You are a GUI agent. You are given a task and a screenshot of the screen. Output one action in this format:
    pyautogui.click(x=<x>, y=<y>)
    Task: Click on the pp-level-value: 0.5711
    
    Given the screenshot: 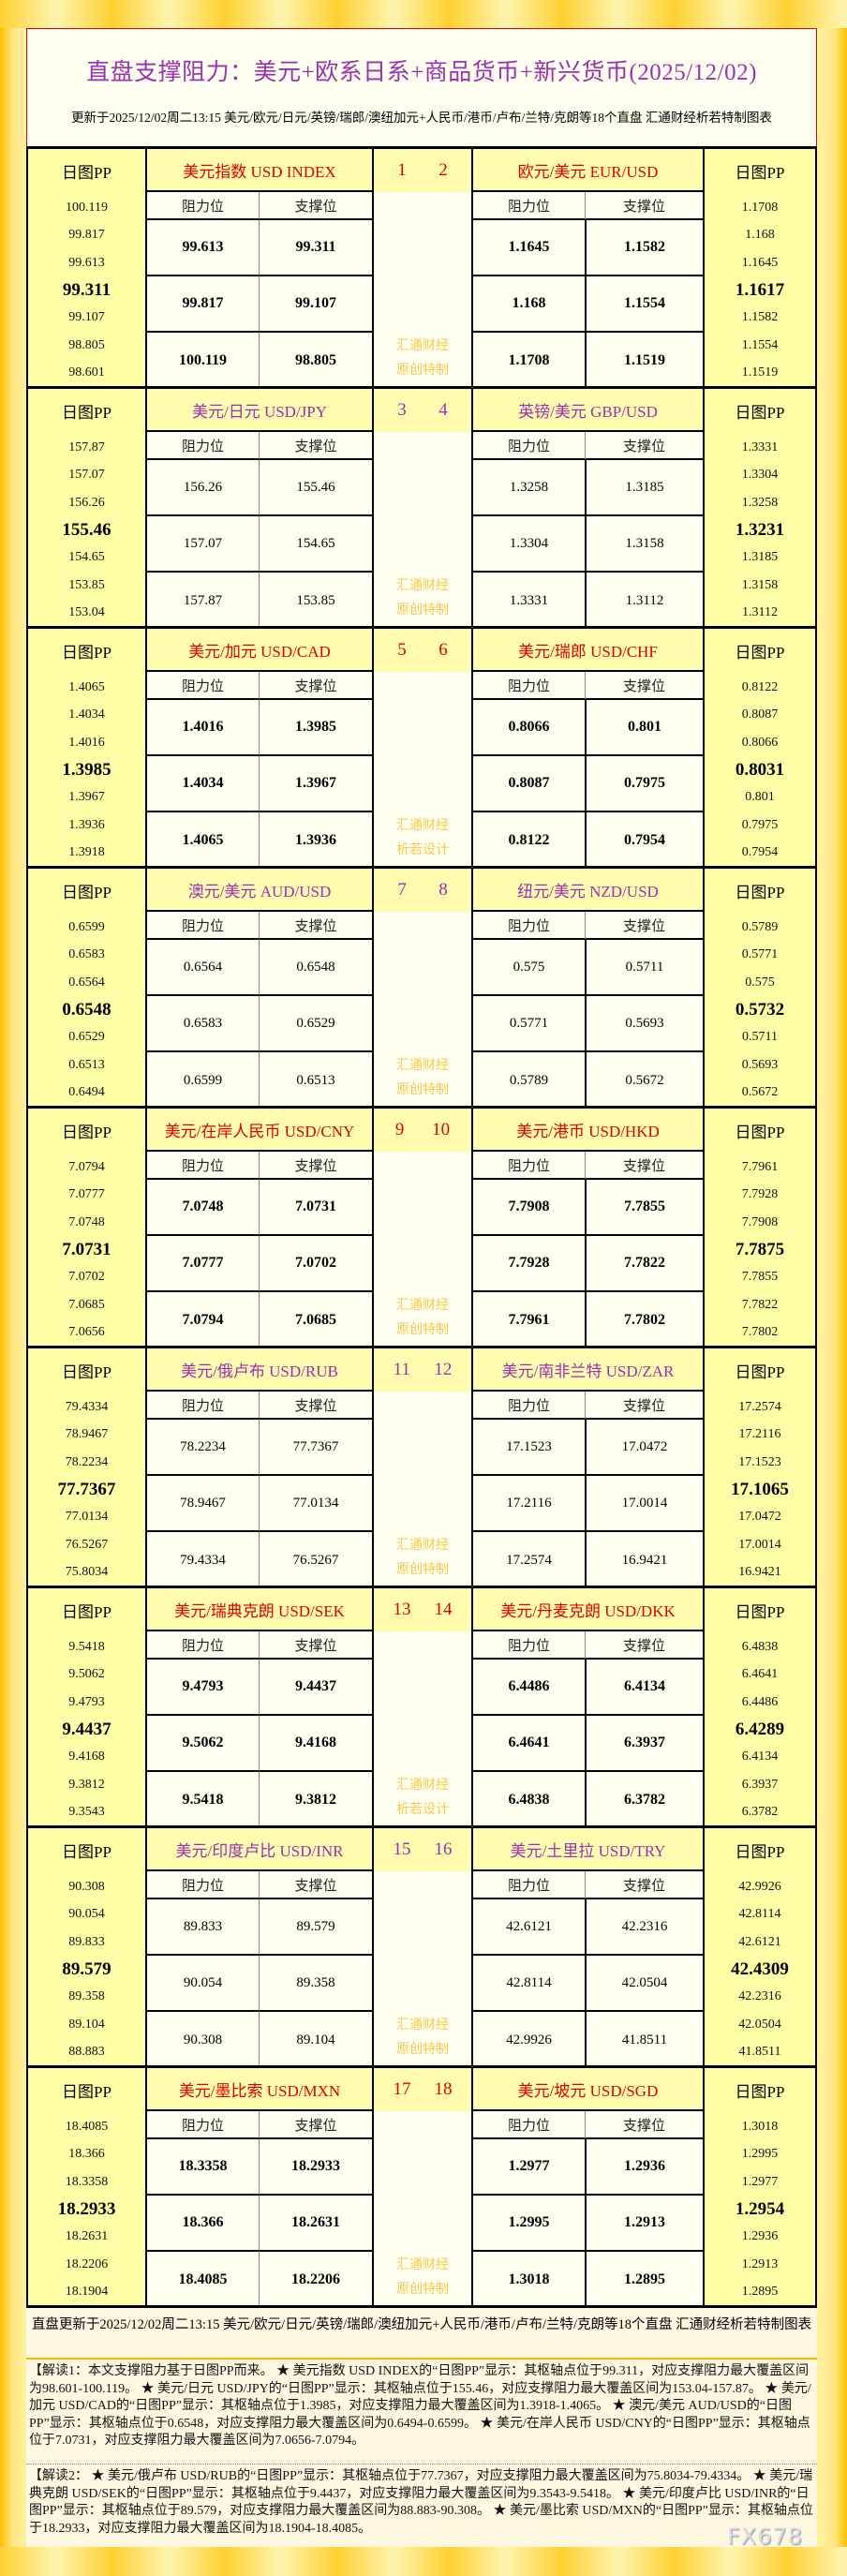 What is the action you would take?
    pyautogui.click(x=760, y=1037)
    